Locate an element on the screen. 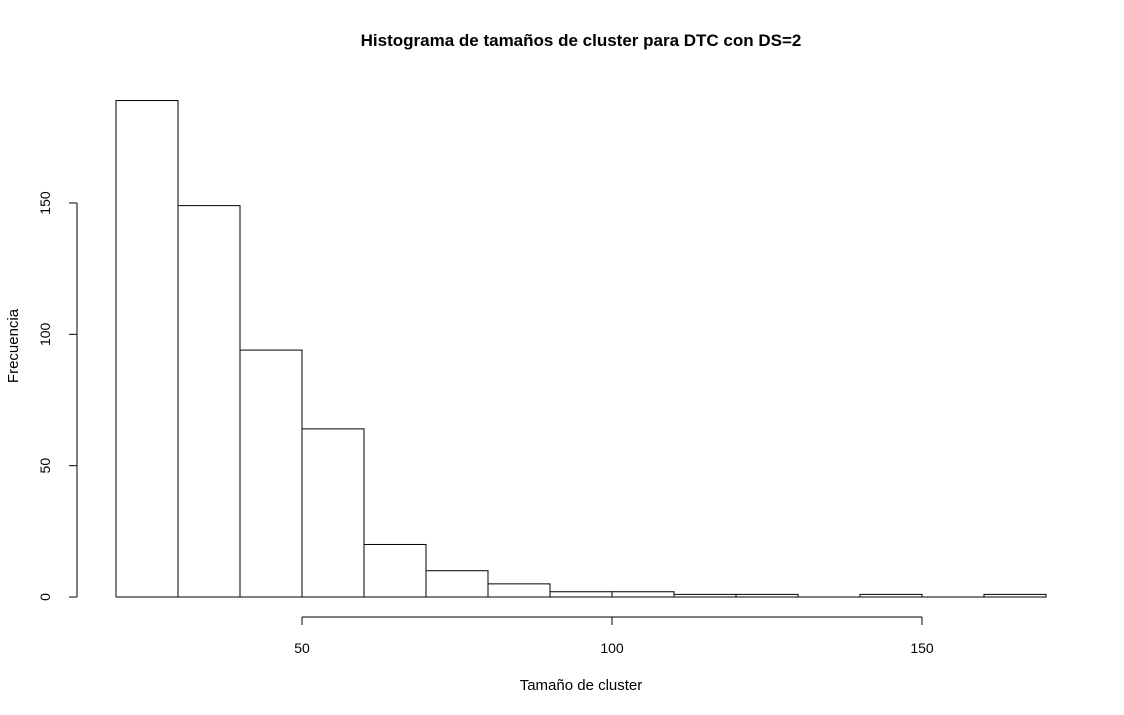 The height and width of the screenshot is (715, 1124). x-tick-label-150: 150 is located at coordinates (922, 648).